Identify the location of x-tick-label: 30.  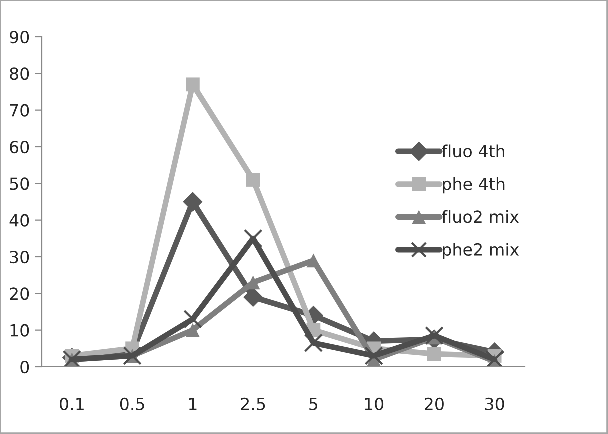
(494, 404).